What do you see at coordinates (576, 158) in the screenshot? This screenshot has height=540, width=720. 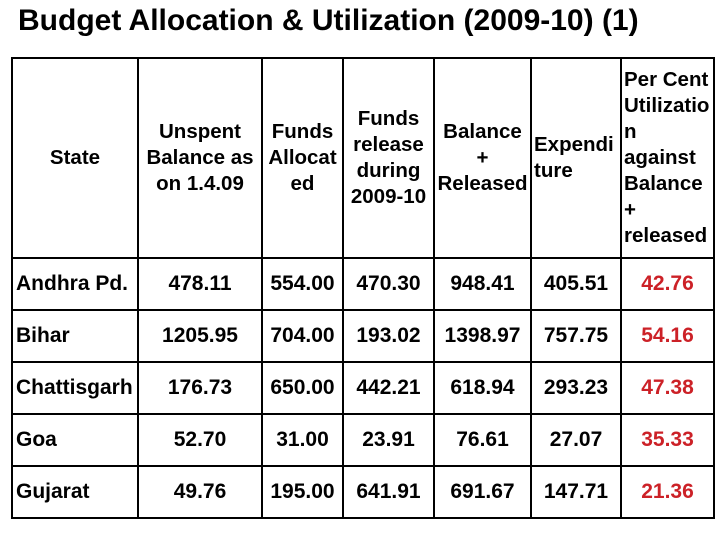 I see `column-header-expenditure: Expendi ture` at bounding box center [576, 158].